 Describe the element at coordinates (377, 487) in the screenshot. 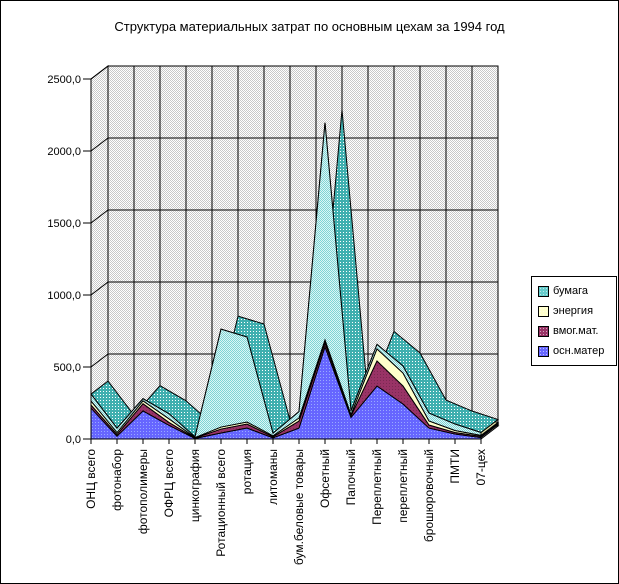

I see `x-category-label: Переплетный` at that location.